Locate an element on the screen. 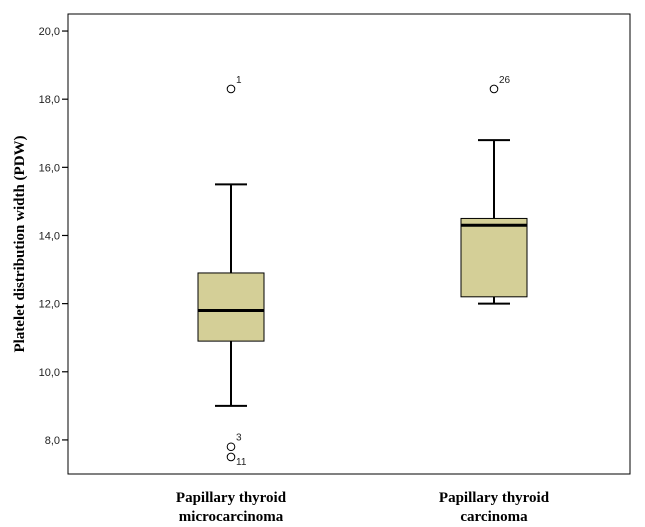 The width and height of the screenshot is (645, 527). box-group-2: 26 is located at coordinates (494, 190).